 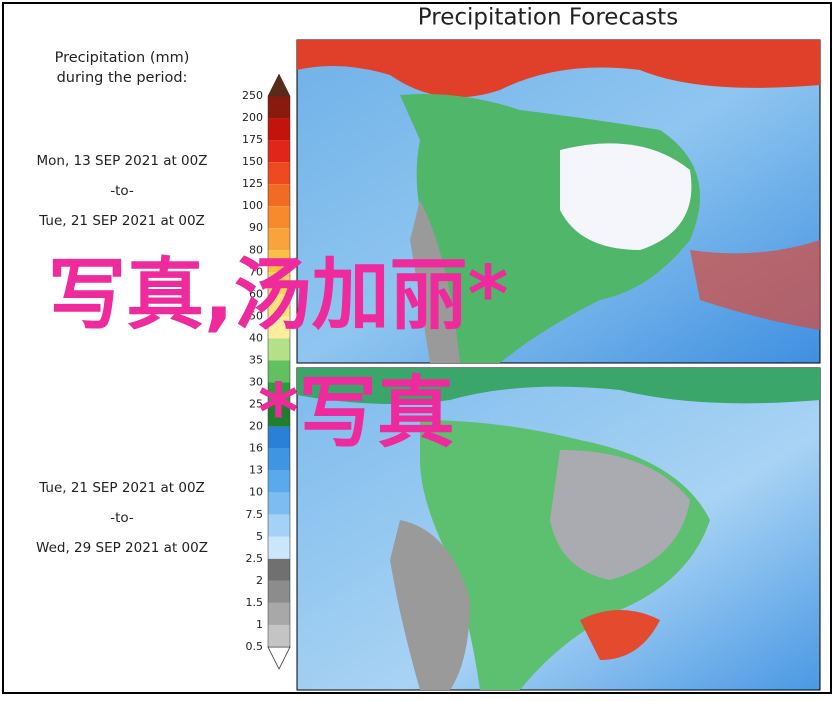 What do you see at coordinates (256, 426) in the screenshot?
I see `colorbar-label: 20` at bounding box center [256, 426].